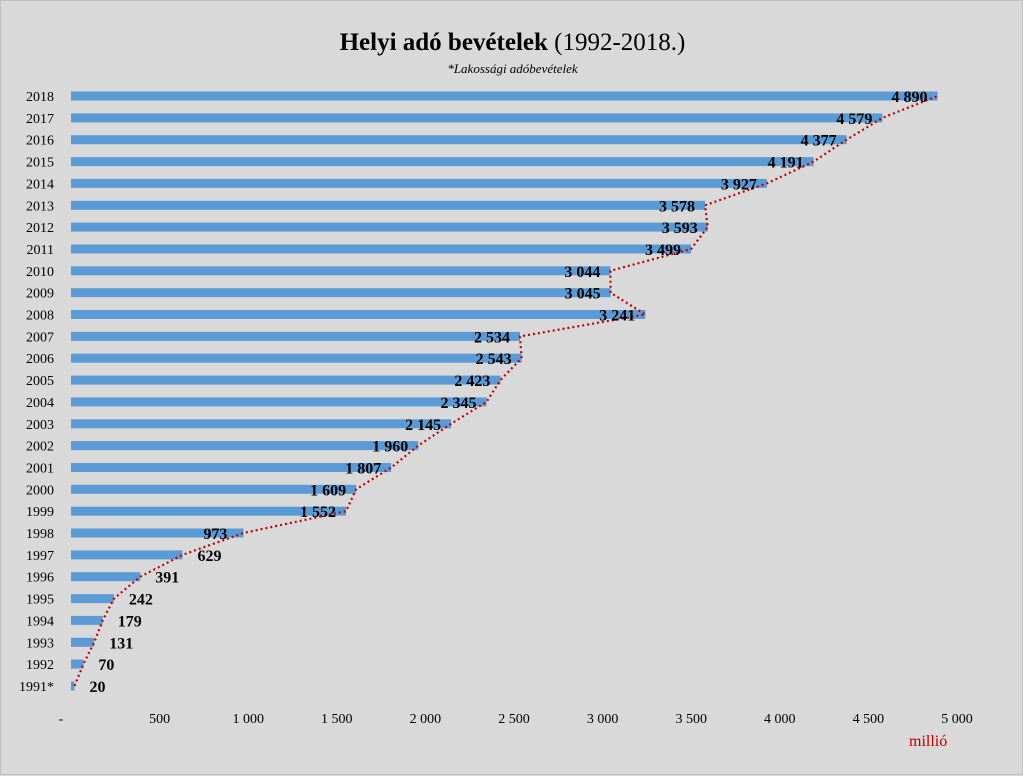 Image resolution: width=1023 pixels, height=776 pixels. Describe the element at coordinates (512, 68) in the screenshot. I see `chart-subtitle: *Lakossági adóbevételek` at that location.